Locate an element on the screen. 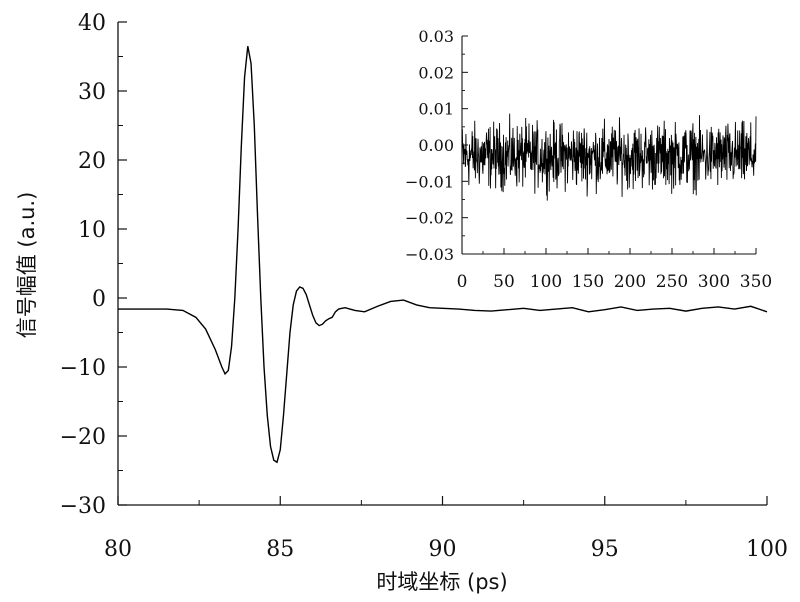  inset-x-tick-label: 0 is located at coordinates (462, 282).